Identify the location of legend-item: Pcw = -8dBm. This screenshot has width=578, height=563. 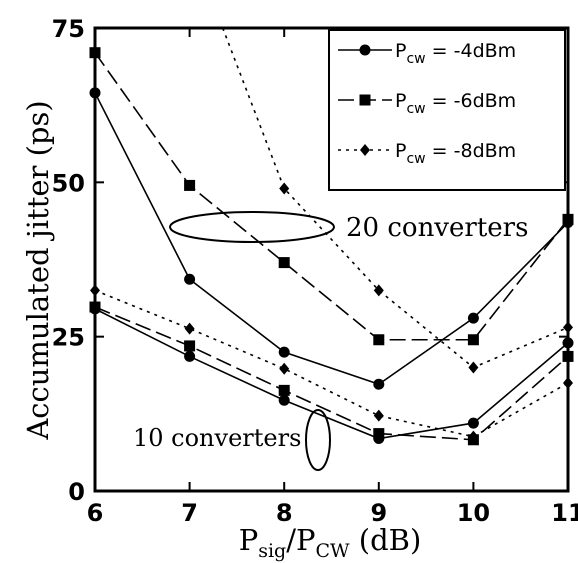
(427, 153).